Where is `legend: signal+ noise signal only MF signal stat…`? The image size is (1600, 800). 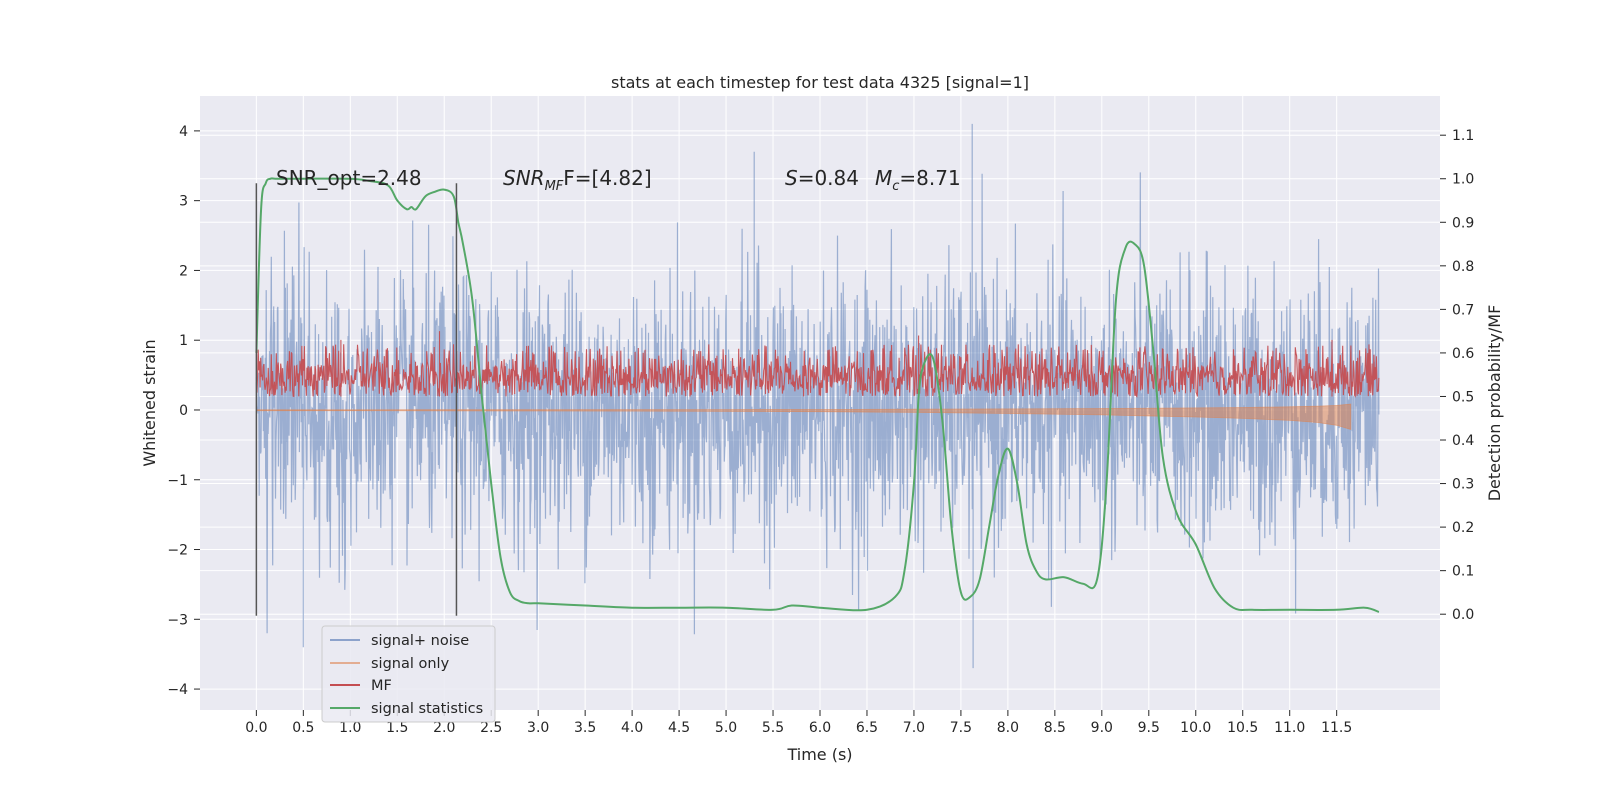
legend: signal+ noise signal only MF signal stat… is located at coordinates (408, 674).